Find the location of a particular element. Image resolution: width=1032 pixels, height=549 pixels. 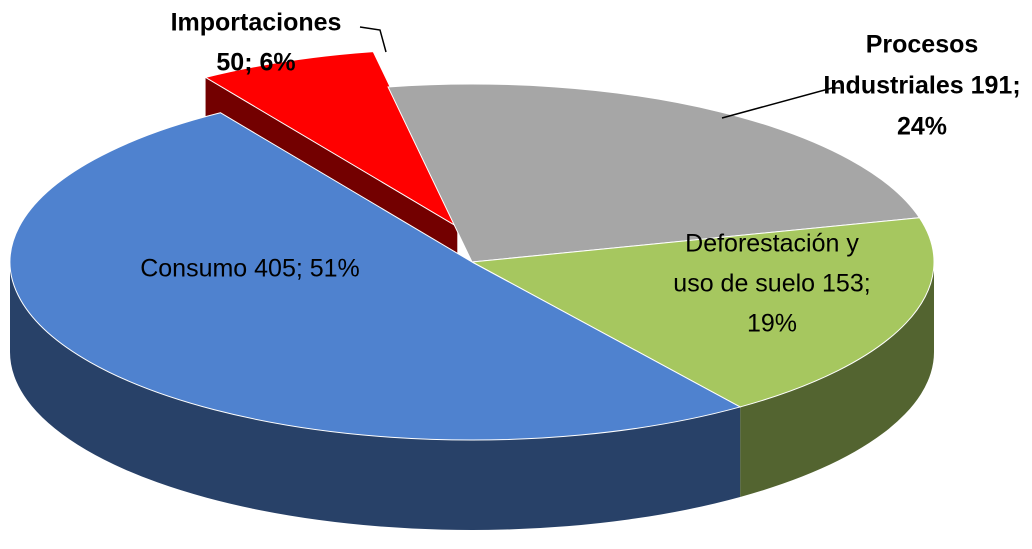

data-label: Importaciones is located at coordinates (256, 23).